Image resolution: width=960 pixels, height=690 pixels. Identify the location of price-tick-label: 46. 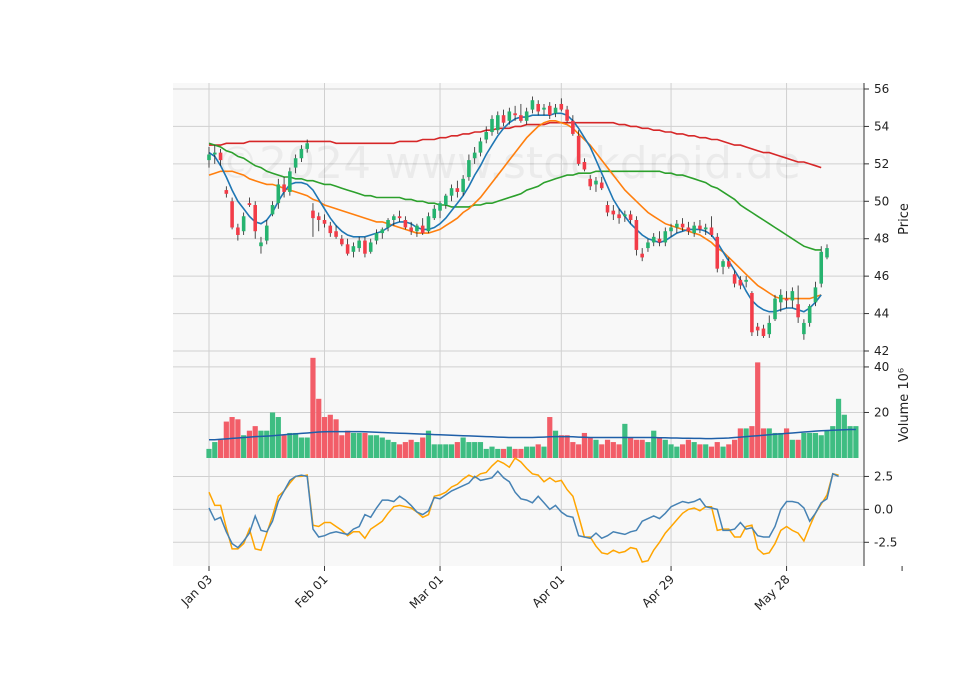
(881, 276).